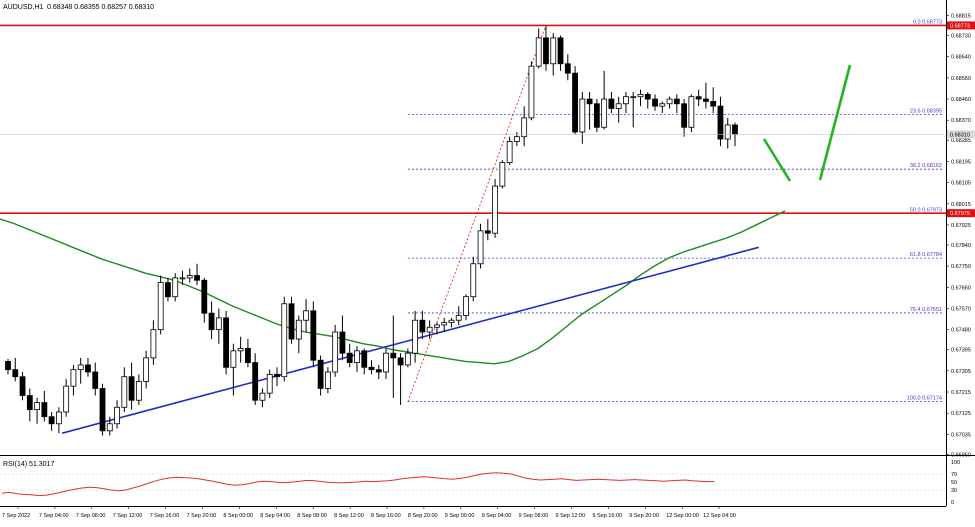  I want to click on current-price-box, so click(961, 134).